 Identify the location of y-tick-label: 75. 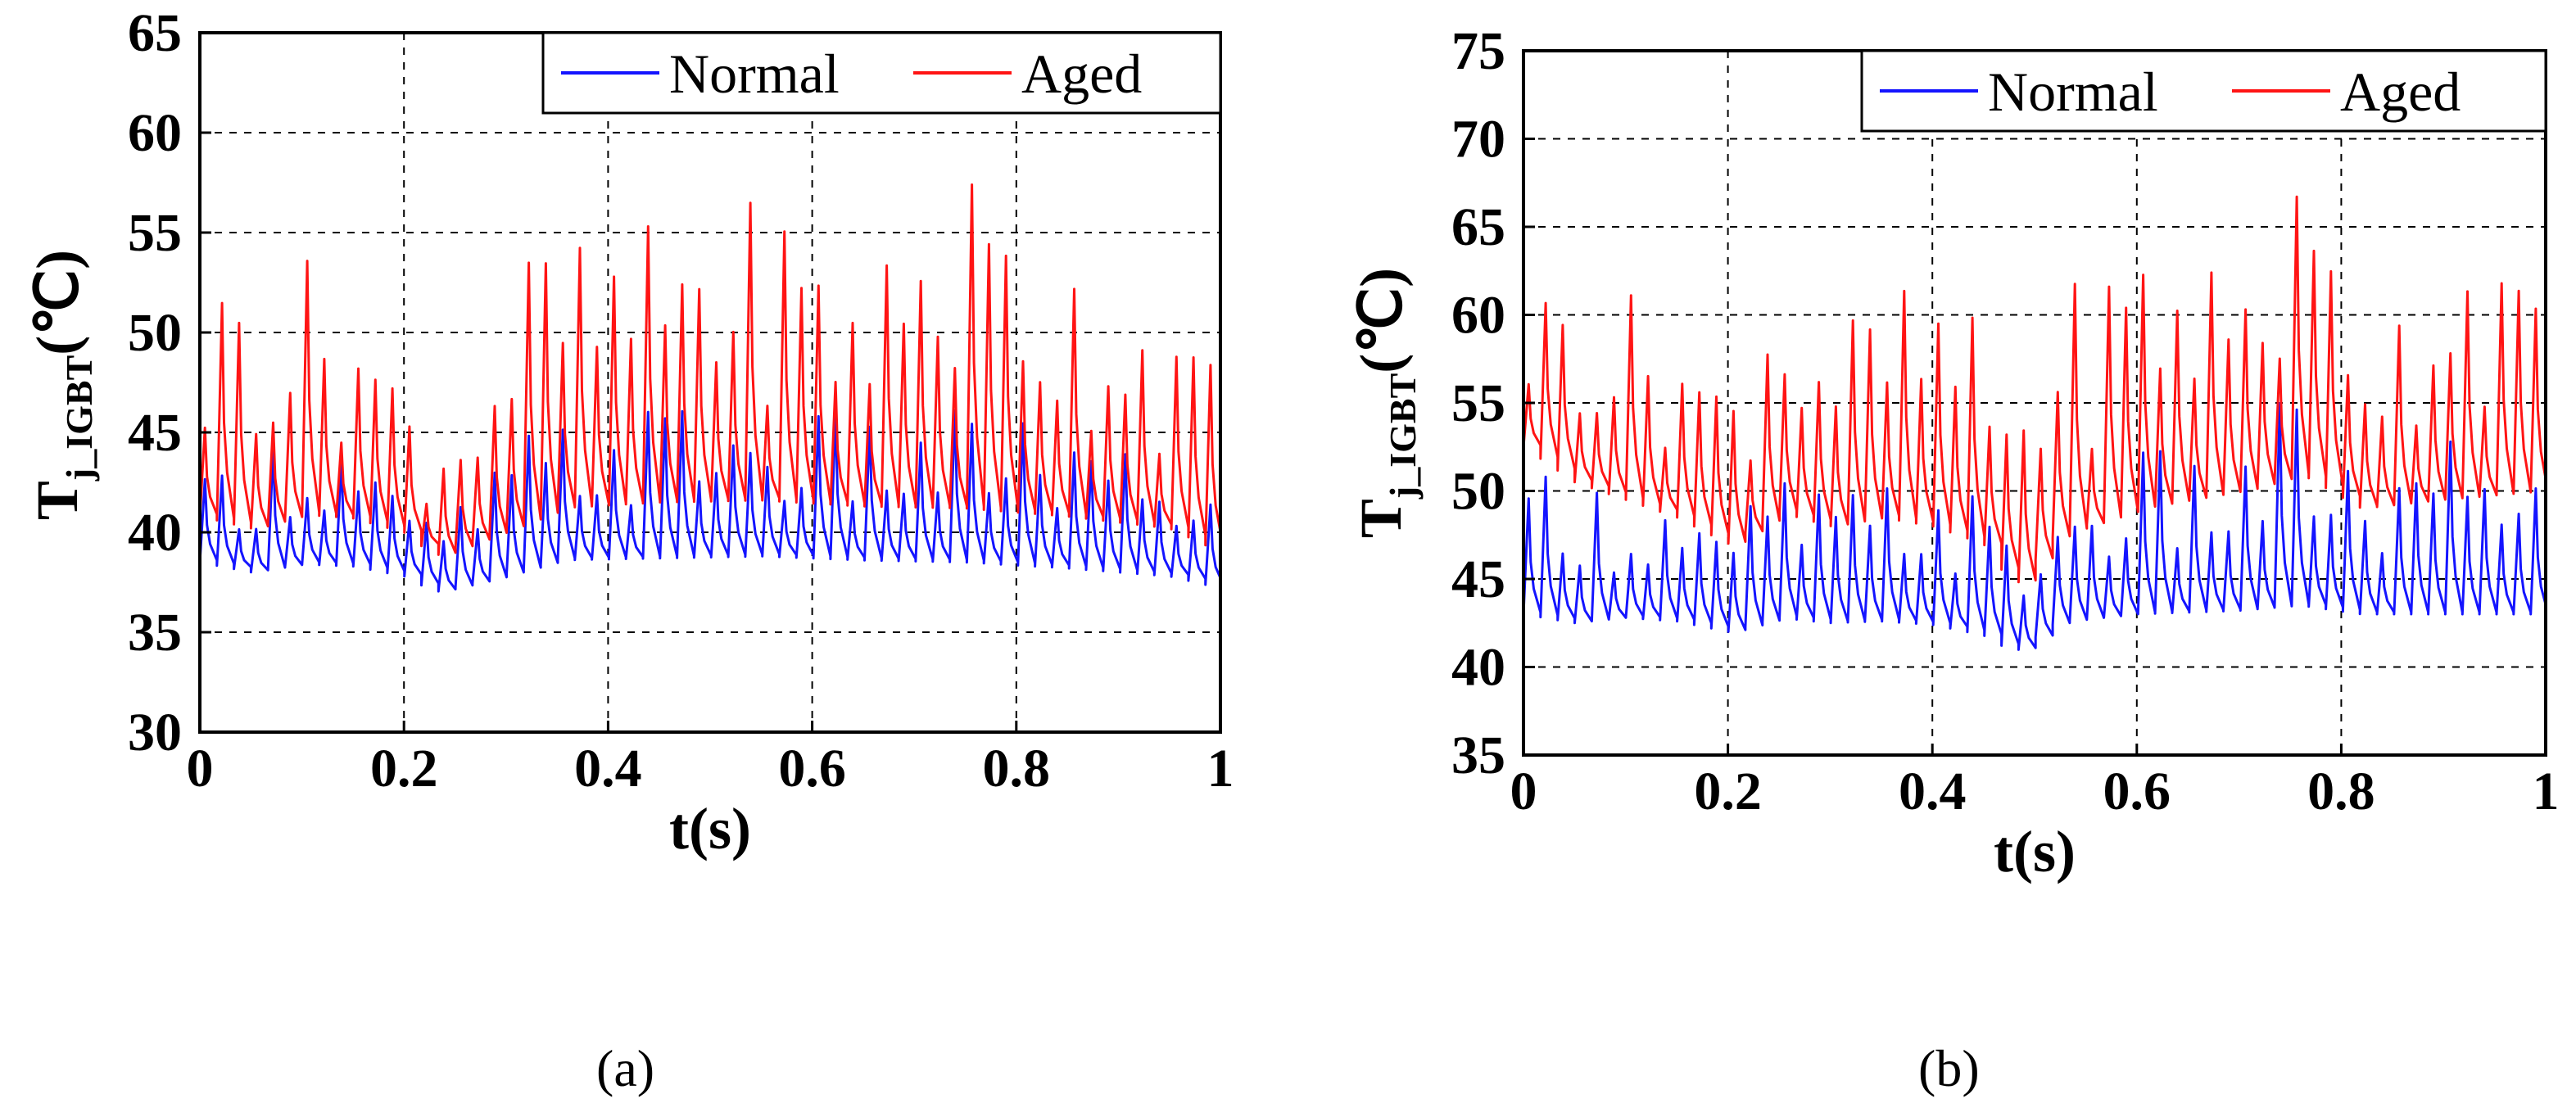
(1478, 51).